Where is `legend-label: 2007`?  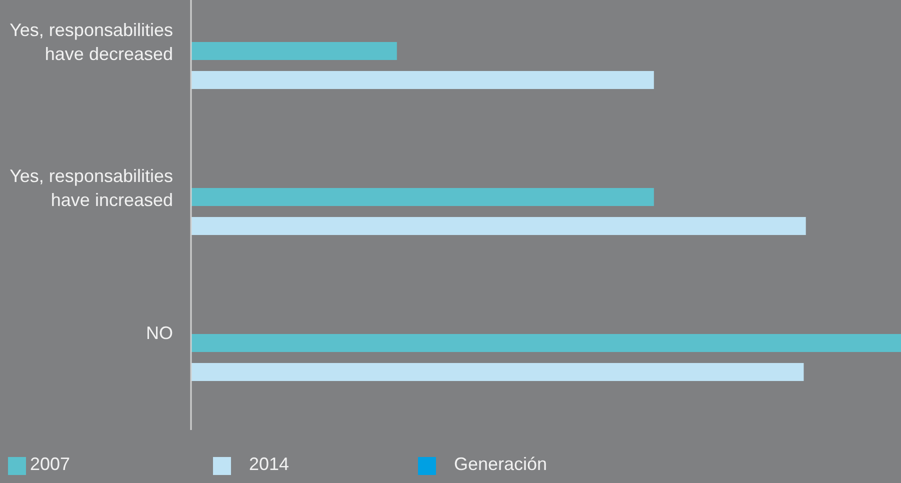
legend-label: 2007 is located at coordinates (50, 464).